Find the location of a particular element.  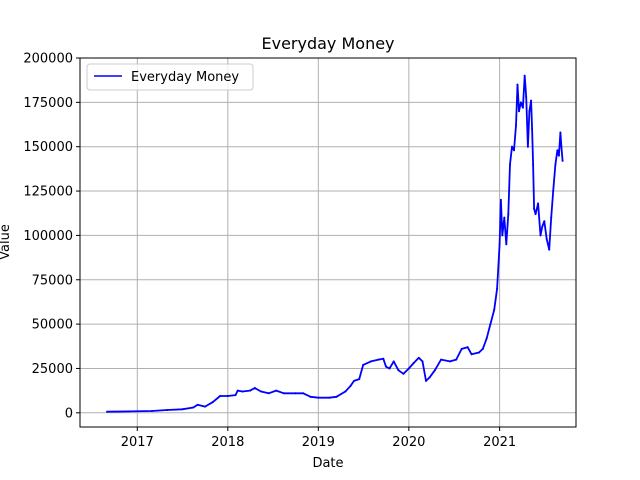

chart-title: Everyday Money is located at coordinates (327, 43).